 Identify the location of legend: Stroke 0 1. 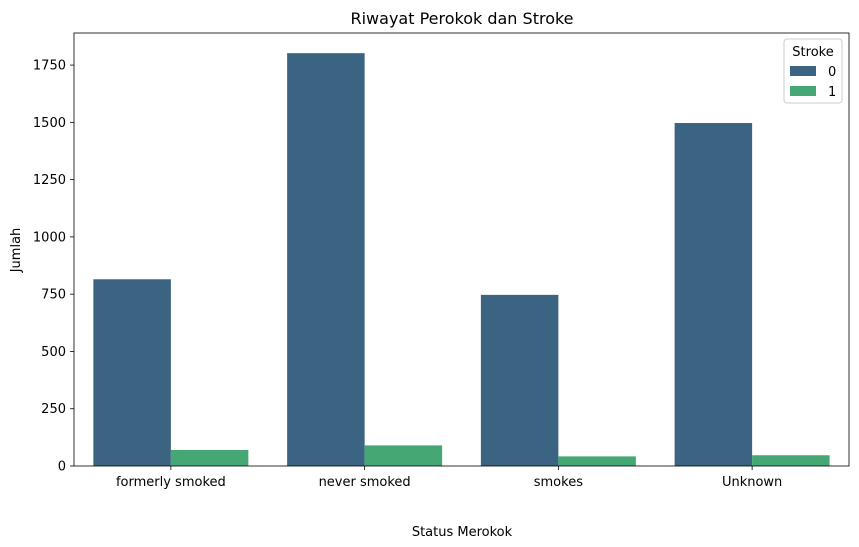
(813, 71).